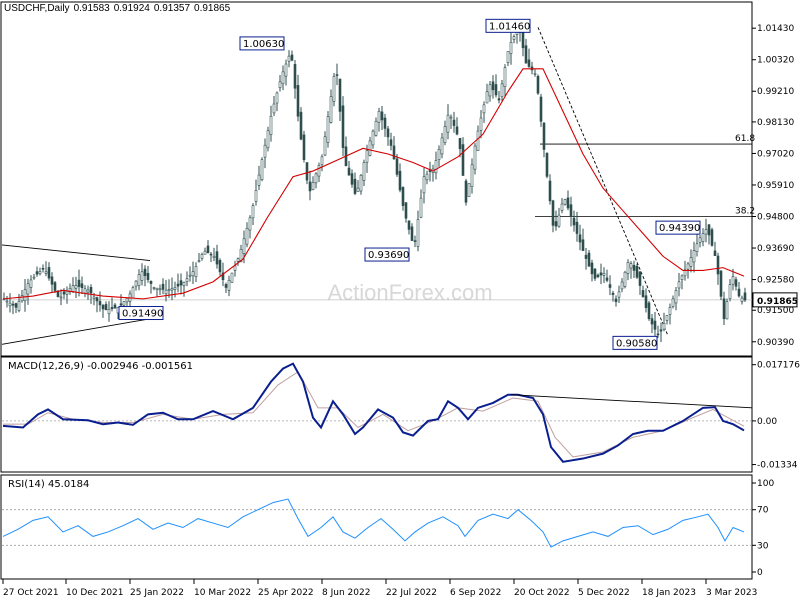 The image size is (800, 600). I want to click on x-tick-label: 25 Jan 2022, so click(157, 593).